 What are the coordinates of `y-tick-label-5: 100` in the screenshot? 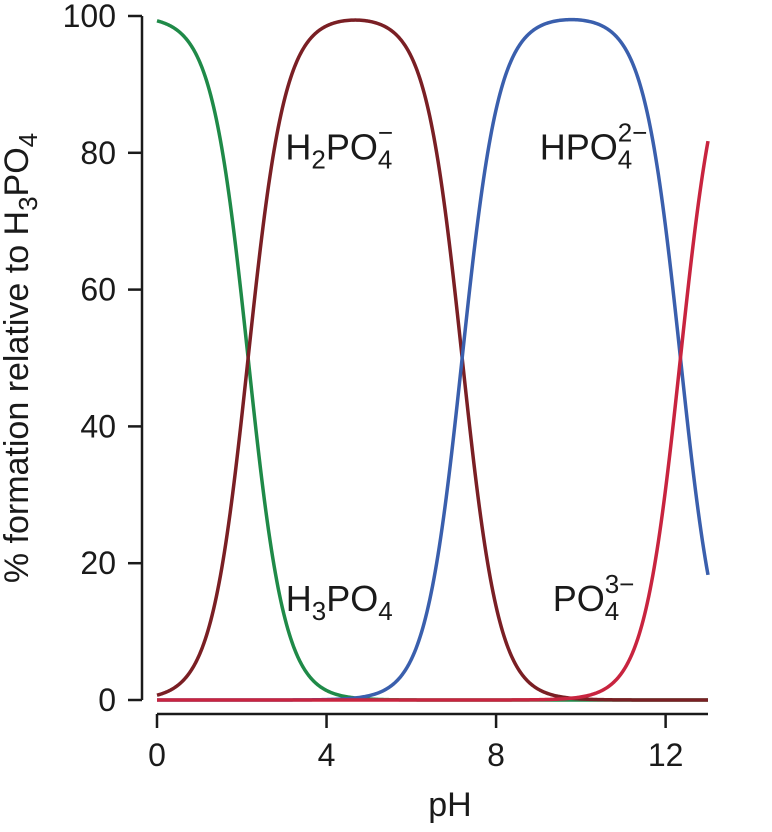 It's located at (89, 17).